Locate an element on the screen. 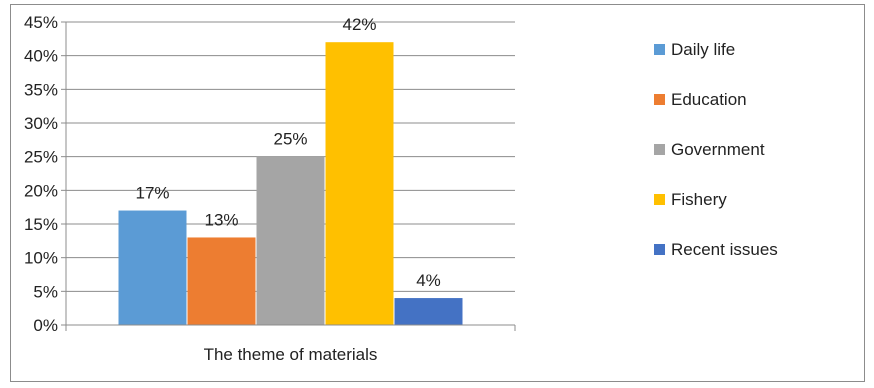  bar-daily-life is located at coordinates (152, 267).